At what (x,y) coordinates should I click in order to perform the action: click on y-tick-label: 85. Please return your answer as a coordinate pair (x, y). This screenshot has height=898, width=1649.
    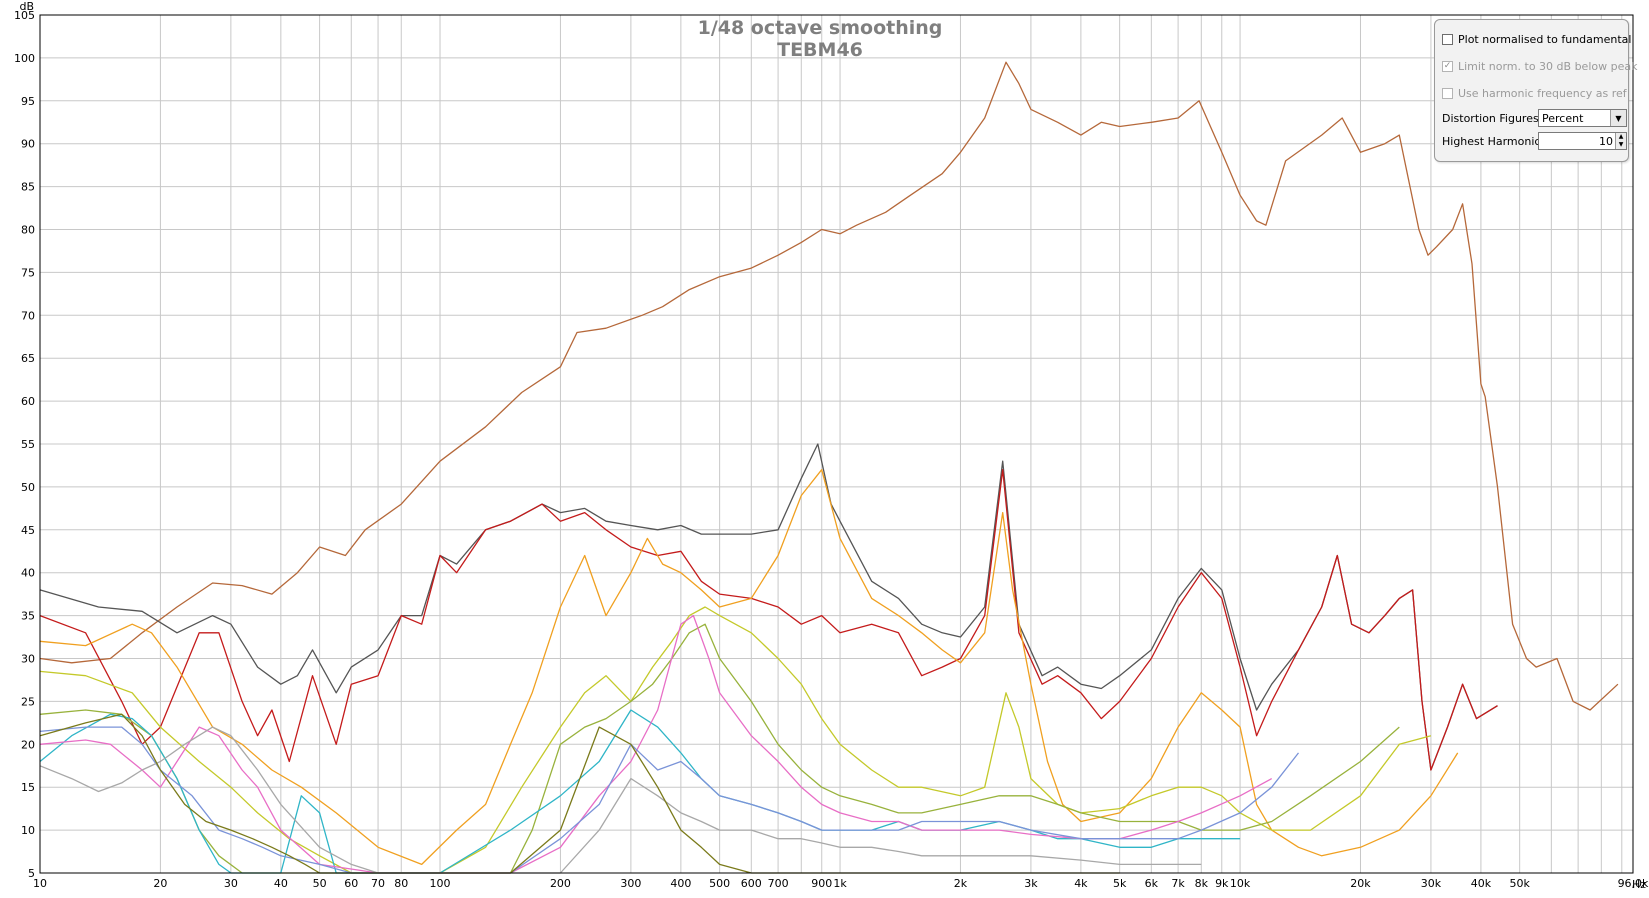
    Looking at the image, I should click on (28, 187).